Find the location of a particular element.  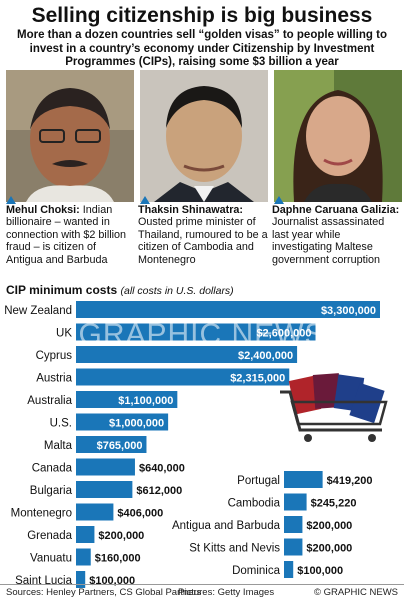

bar-uk is located at coordinates (196, 332).